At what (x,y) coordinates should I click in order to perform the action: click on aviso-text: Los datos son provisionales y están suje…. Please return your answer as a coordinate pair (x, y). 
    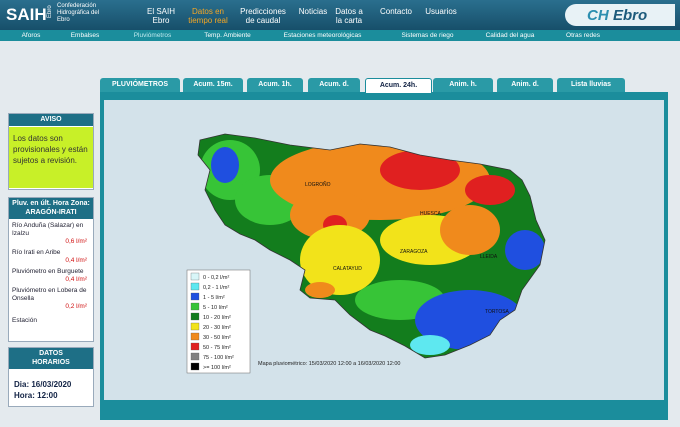
    Looking at the image, I should click on (51, 157).